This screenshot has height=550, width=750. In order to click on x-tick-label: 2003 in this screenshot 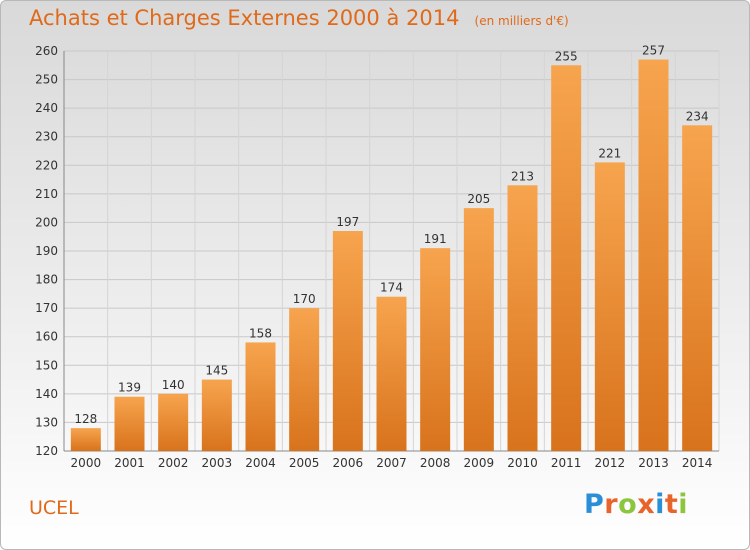, I will do `click(217, 463)`.